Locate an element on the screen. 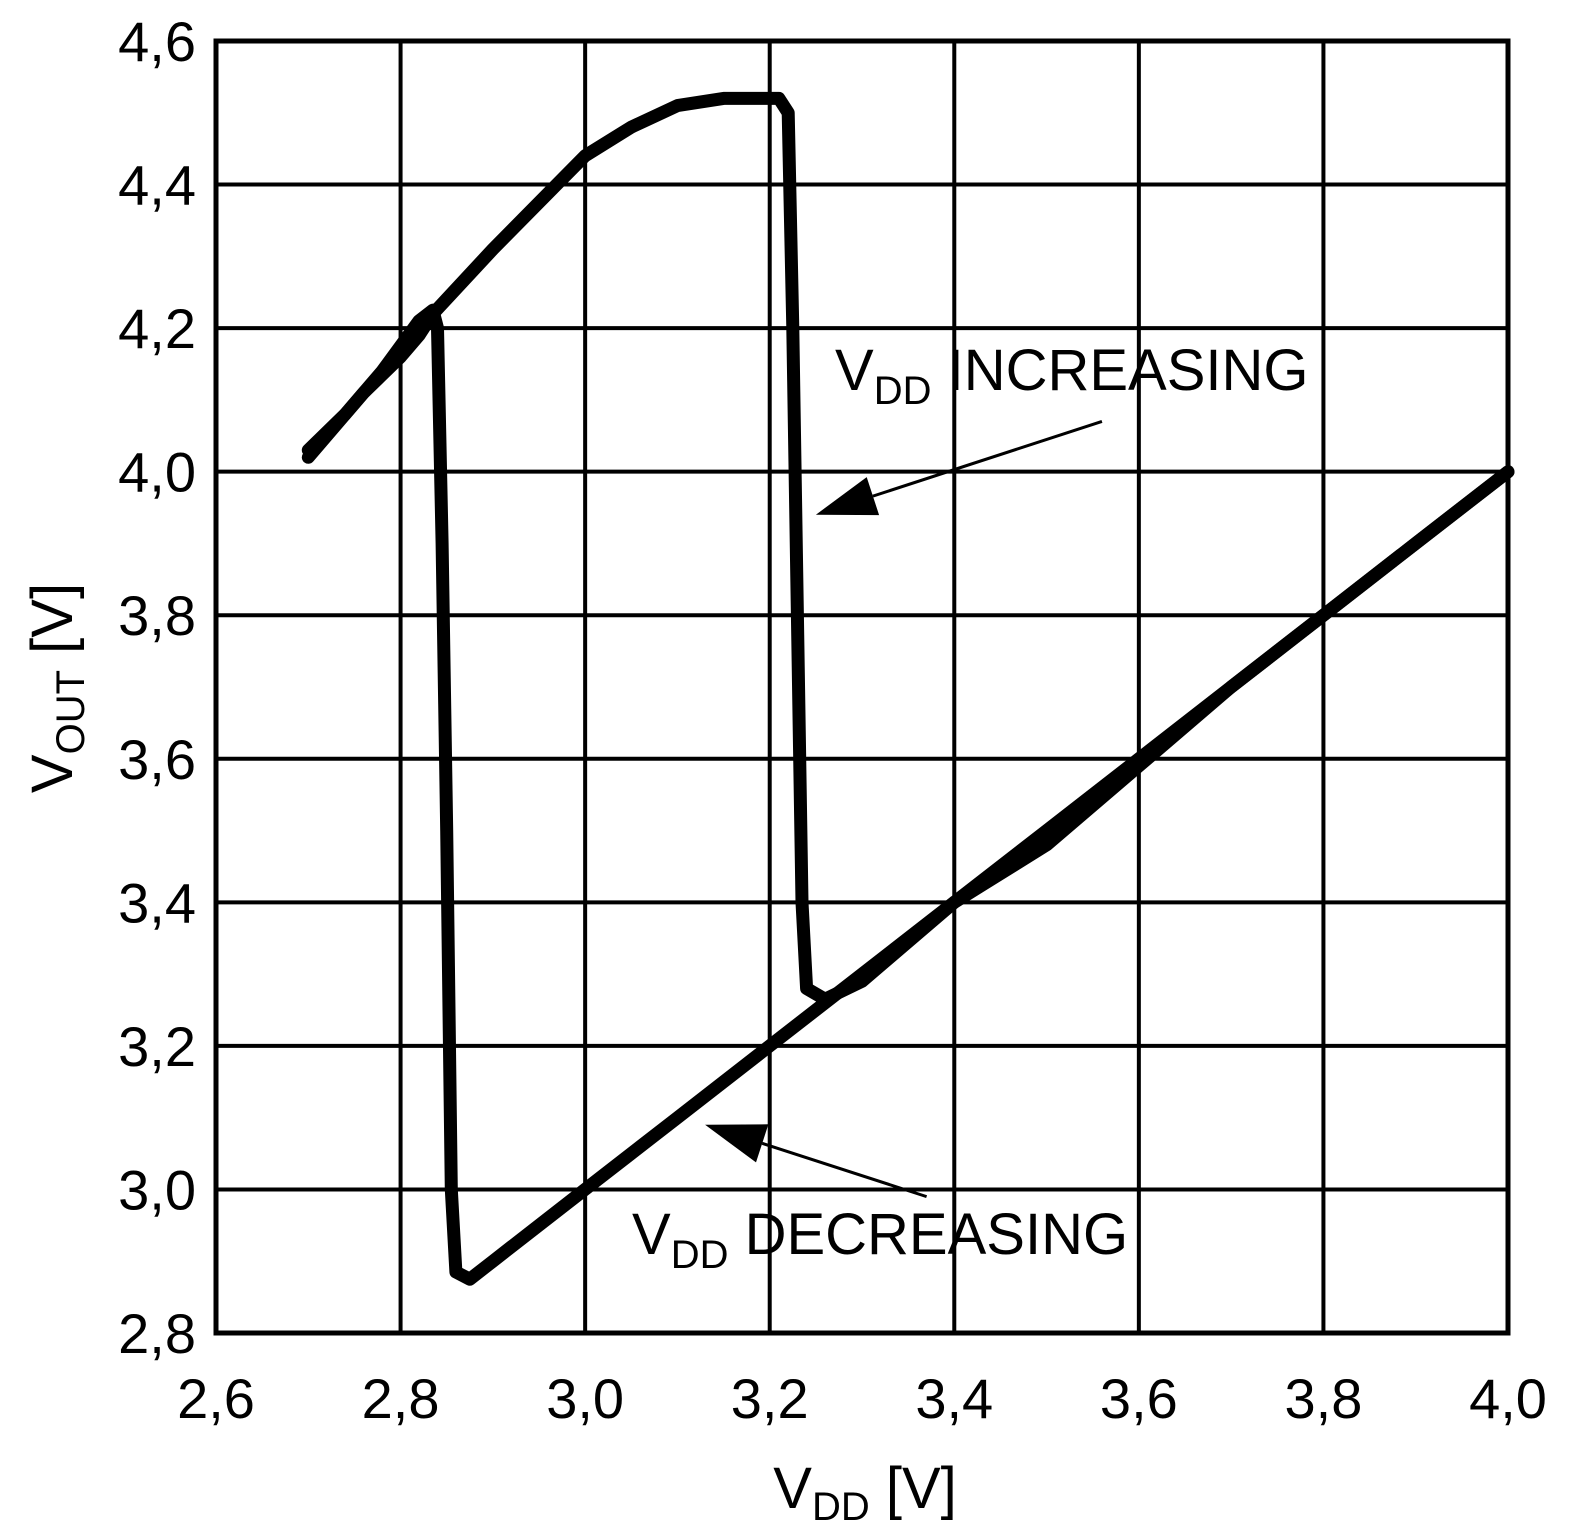 This screenshot has width=1577, height=1537. y-axis-title: VOUT [V] is located at coordinates (56, 688).